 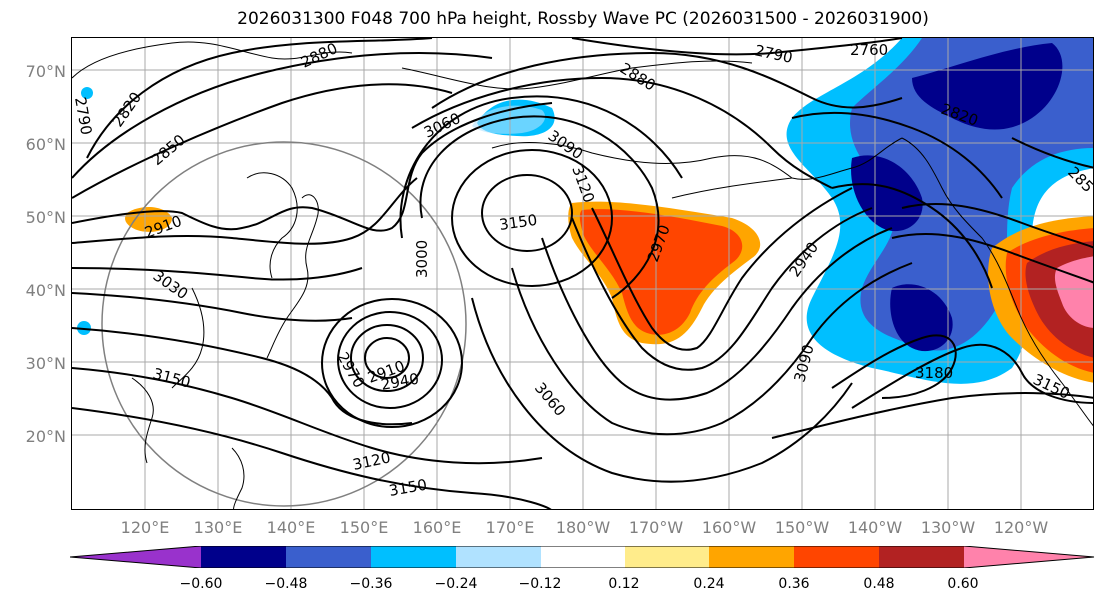 What do you see at coordinates (45, 144) in the screenshot?
I see `lat-label-60n: 60°N` at bounding box center [45, 144].